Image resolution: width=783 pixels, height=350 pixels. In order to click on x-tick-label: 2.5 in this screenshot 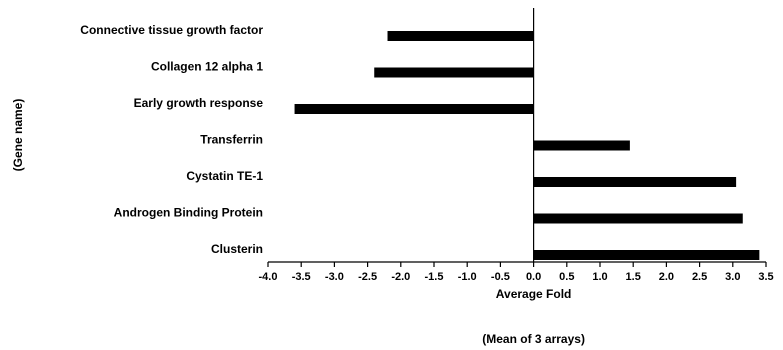, I will do `click(699, 277)`.